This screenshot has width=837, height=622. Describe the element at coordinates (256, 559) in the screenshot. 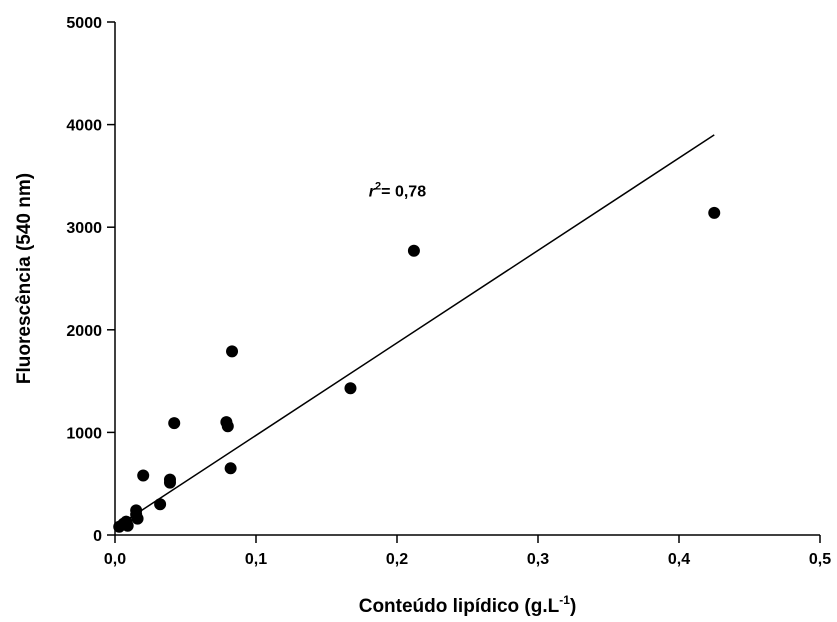

I see `x-tick-label: 0,1` at that location.